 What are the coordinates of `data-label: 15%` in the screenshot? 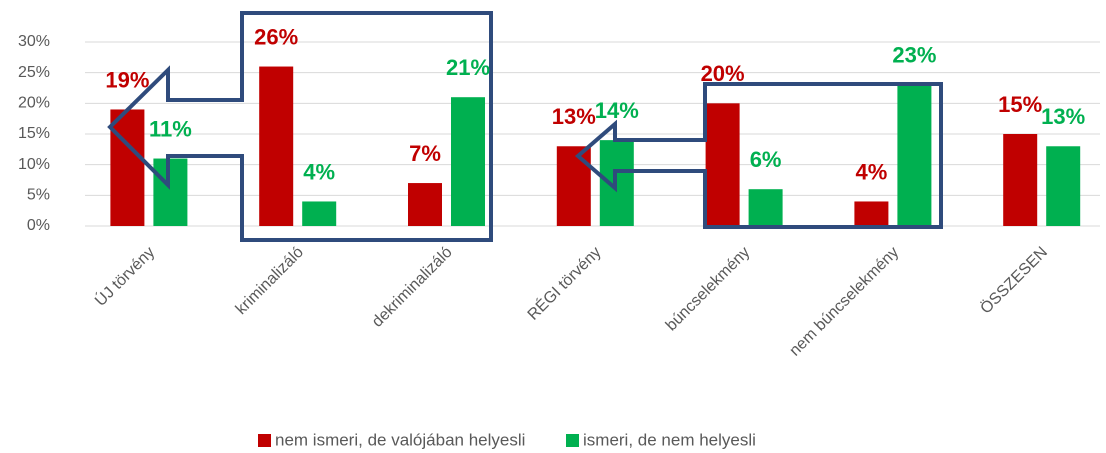 It's located at (1020, 104).